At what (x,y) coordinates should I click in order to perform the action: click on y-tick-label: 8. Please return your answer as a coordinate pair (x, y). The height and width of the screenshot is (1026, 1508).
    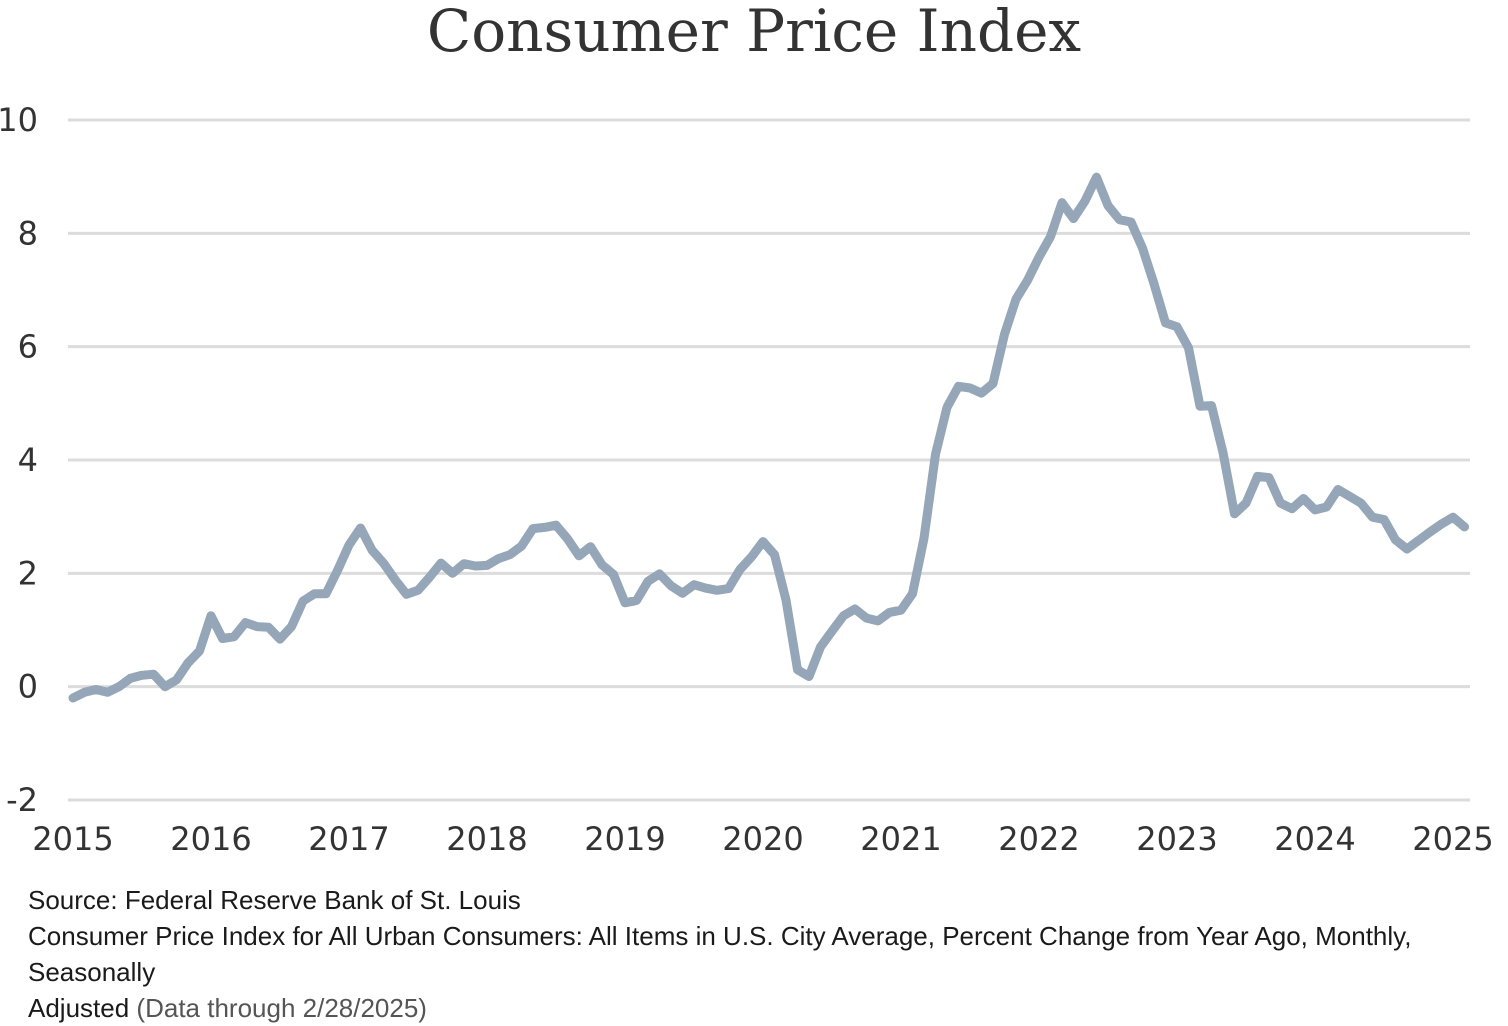
    Looking at the image, I should click on (28, 233).